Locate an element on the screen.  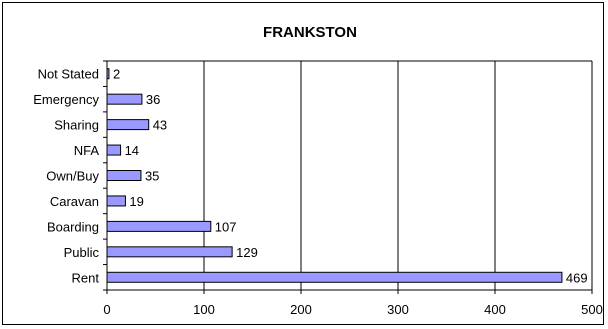
category-label: Rent is located at coordinates (86, 277).